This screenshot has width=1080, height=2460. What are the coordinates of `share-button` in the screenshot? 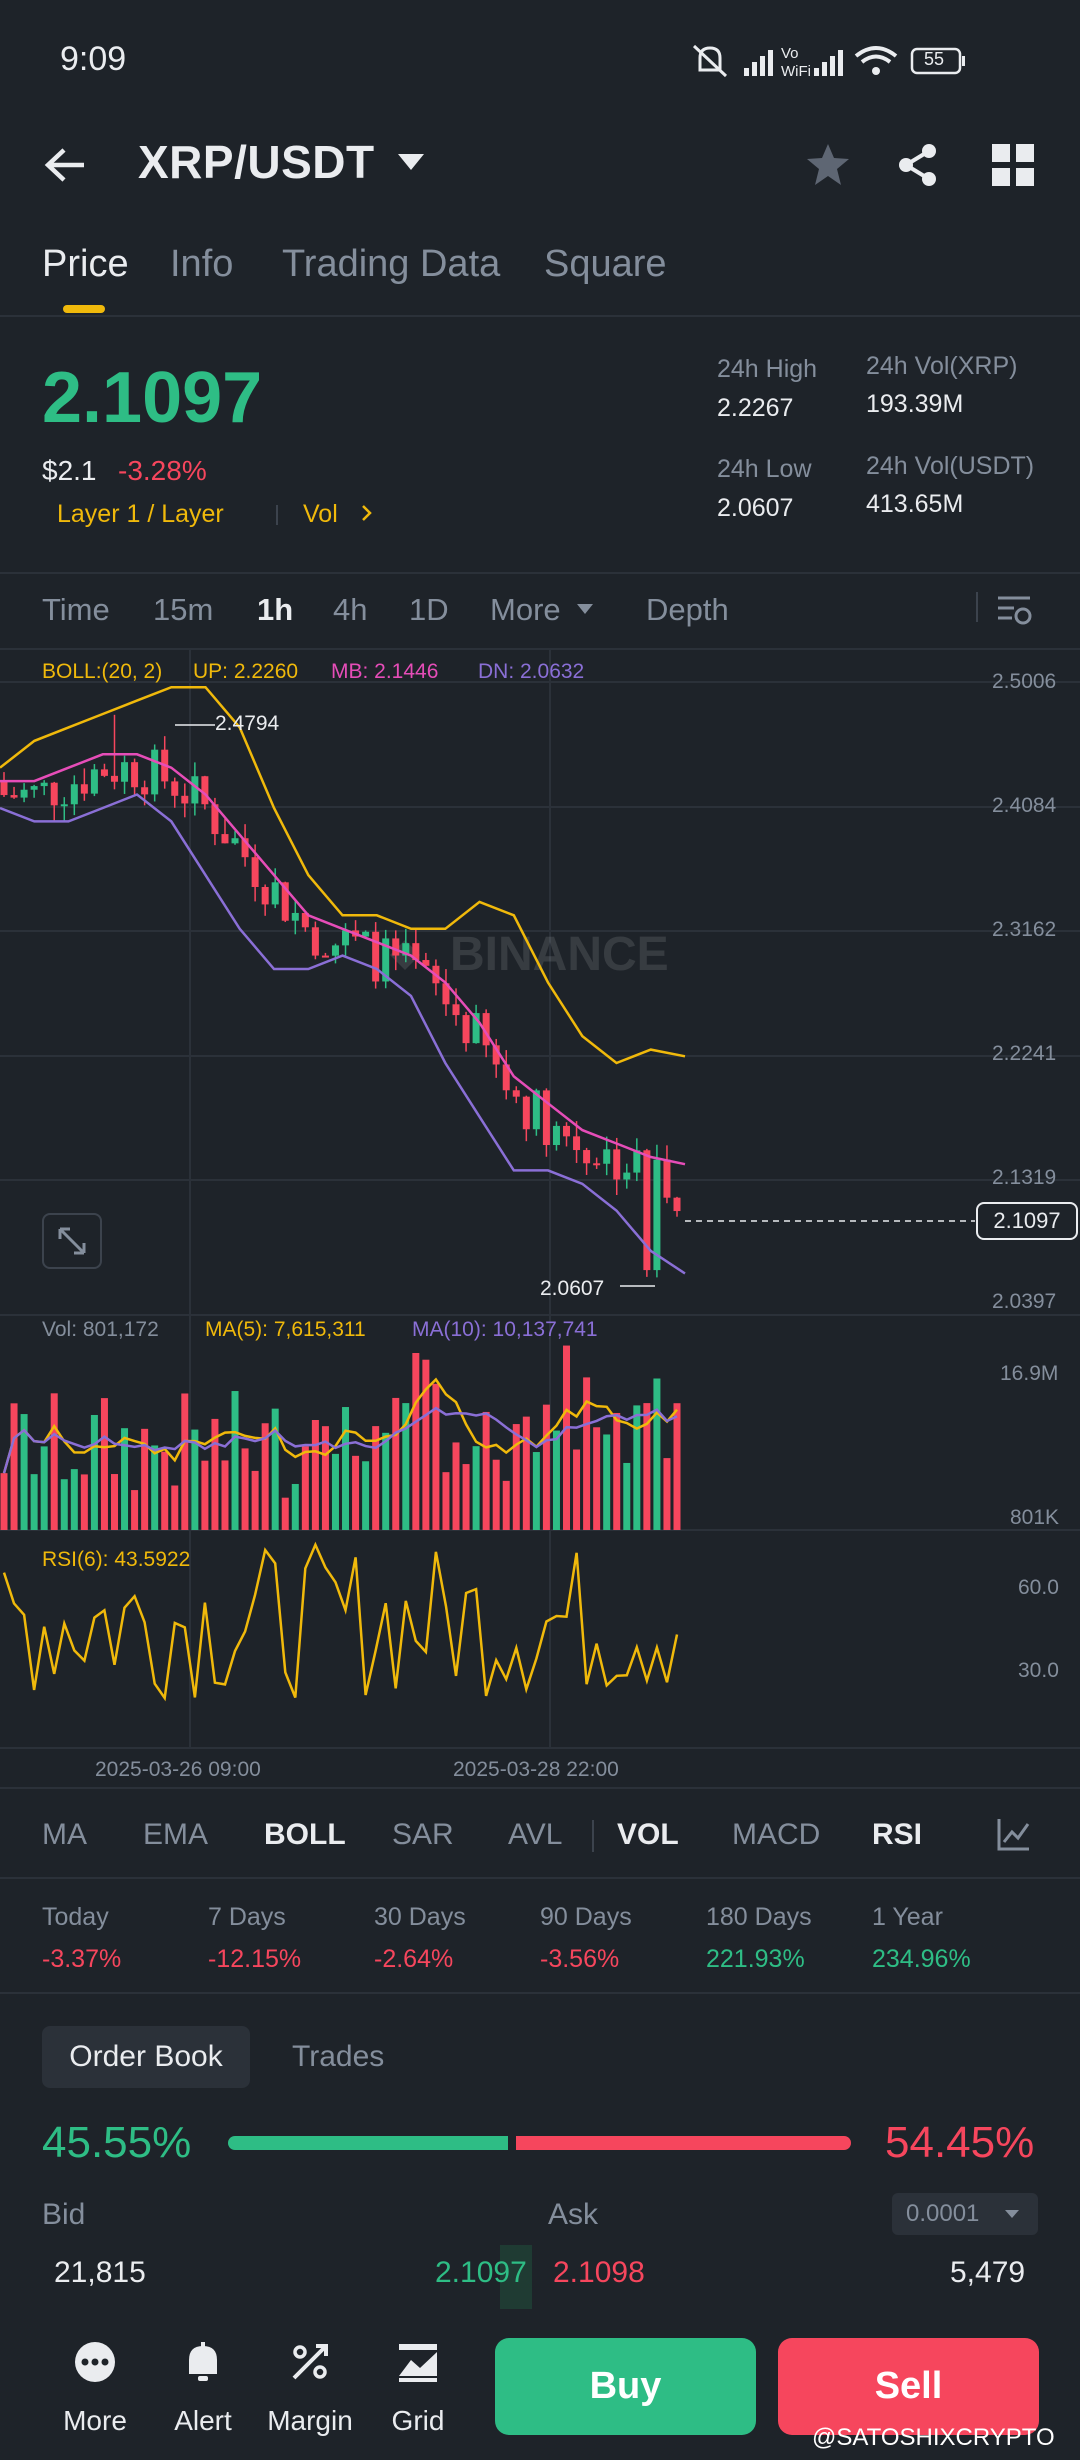 It's located at (918, 167).